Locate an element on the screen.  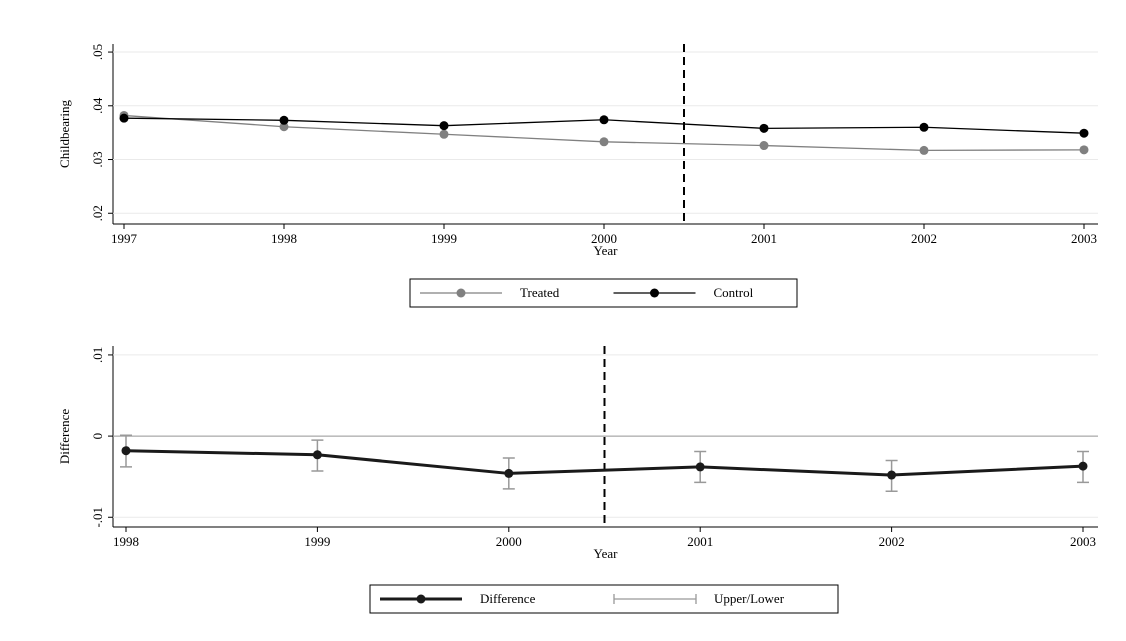
y-axis-label: Childbearing is located at coordinates (64, 134).